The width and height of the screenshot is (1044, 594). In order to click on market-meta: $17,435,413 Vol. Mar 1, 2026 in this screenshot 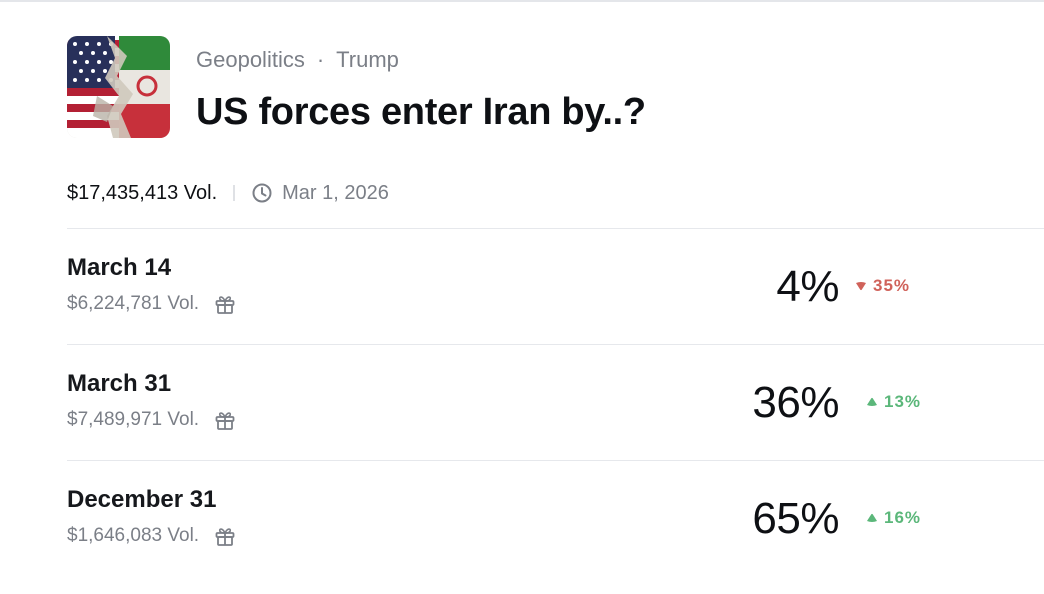, I will do `click(228, 193)`.